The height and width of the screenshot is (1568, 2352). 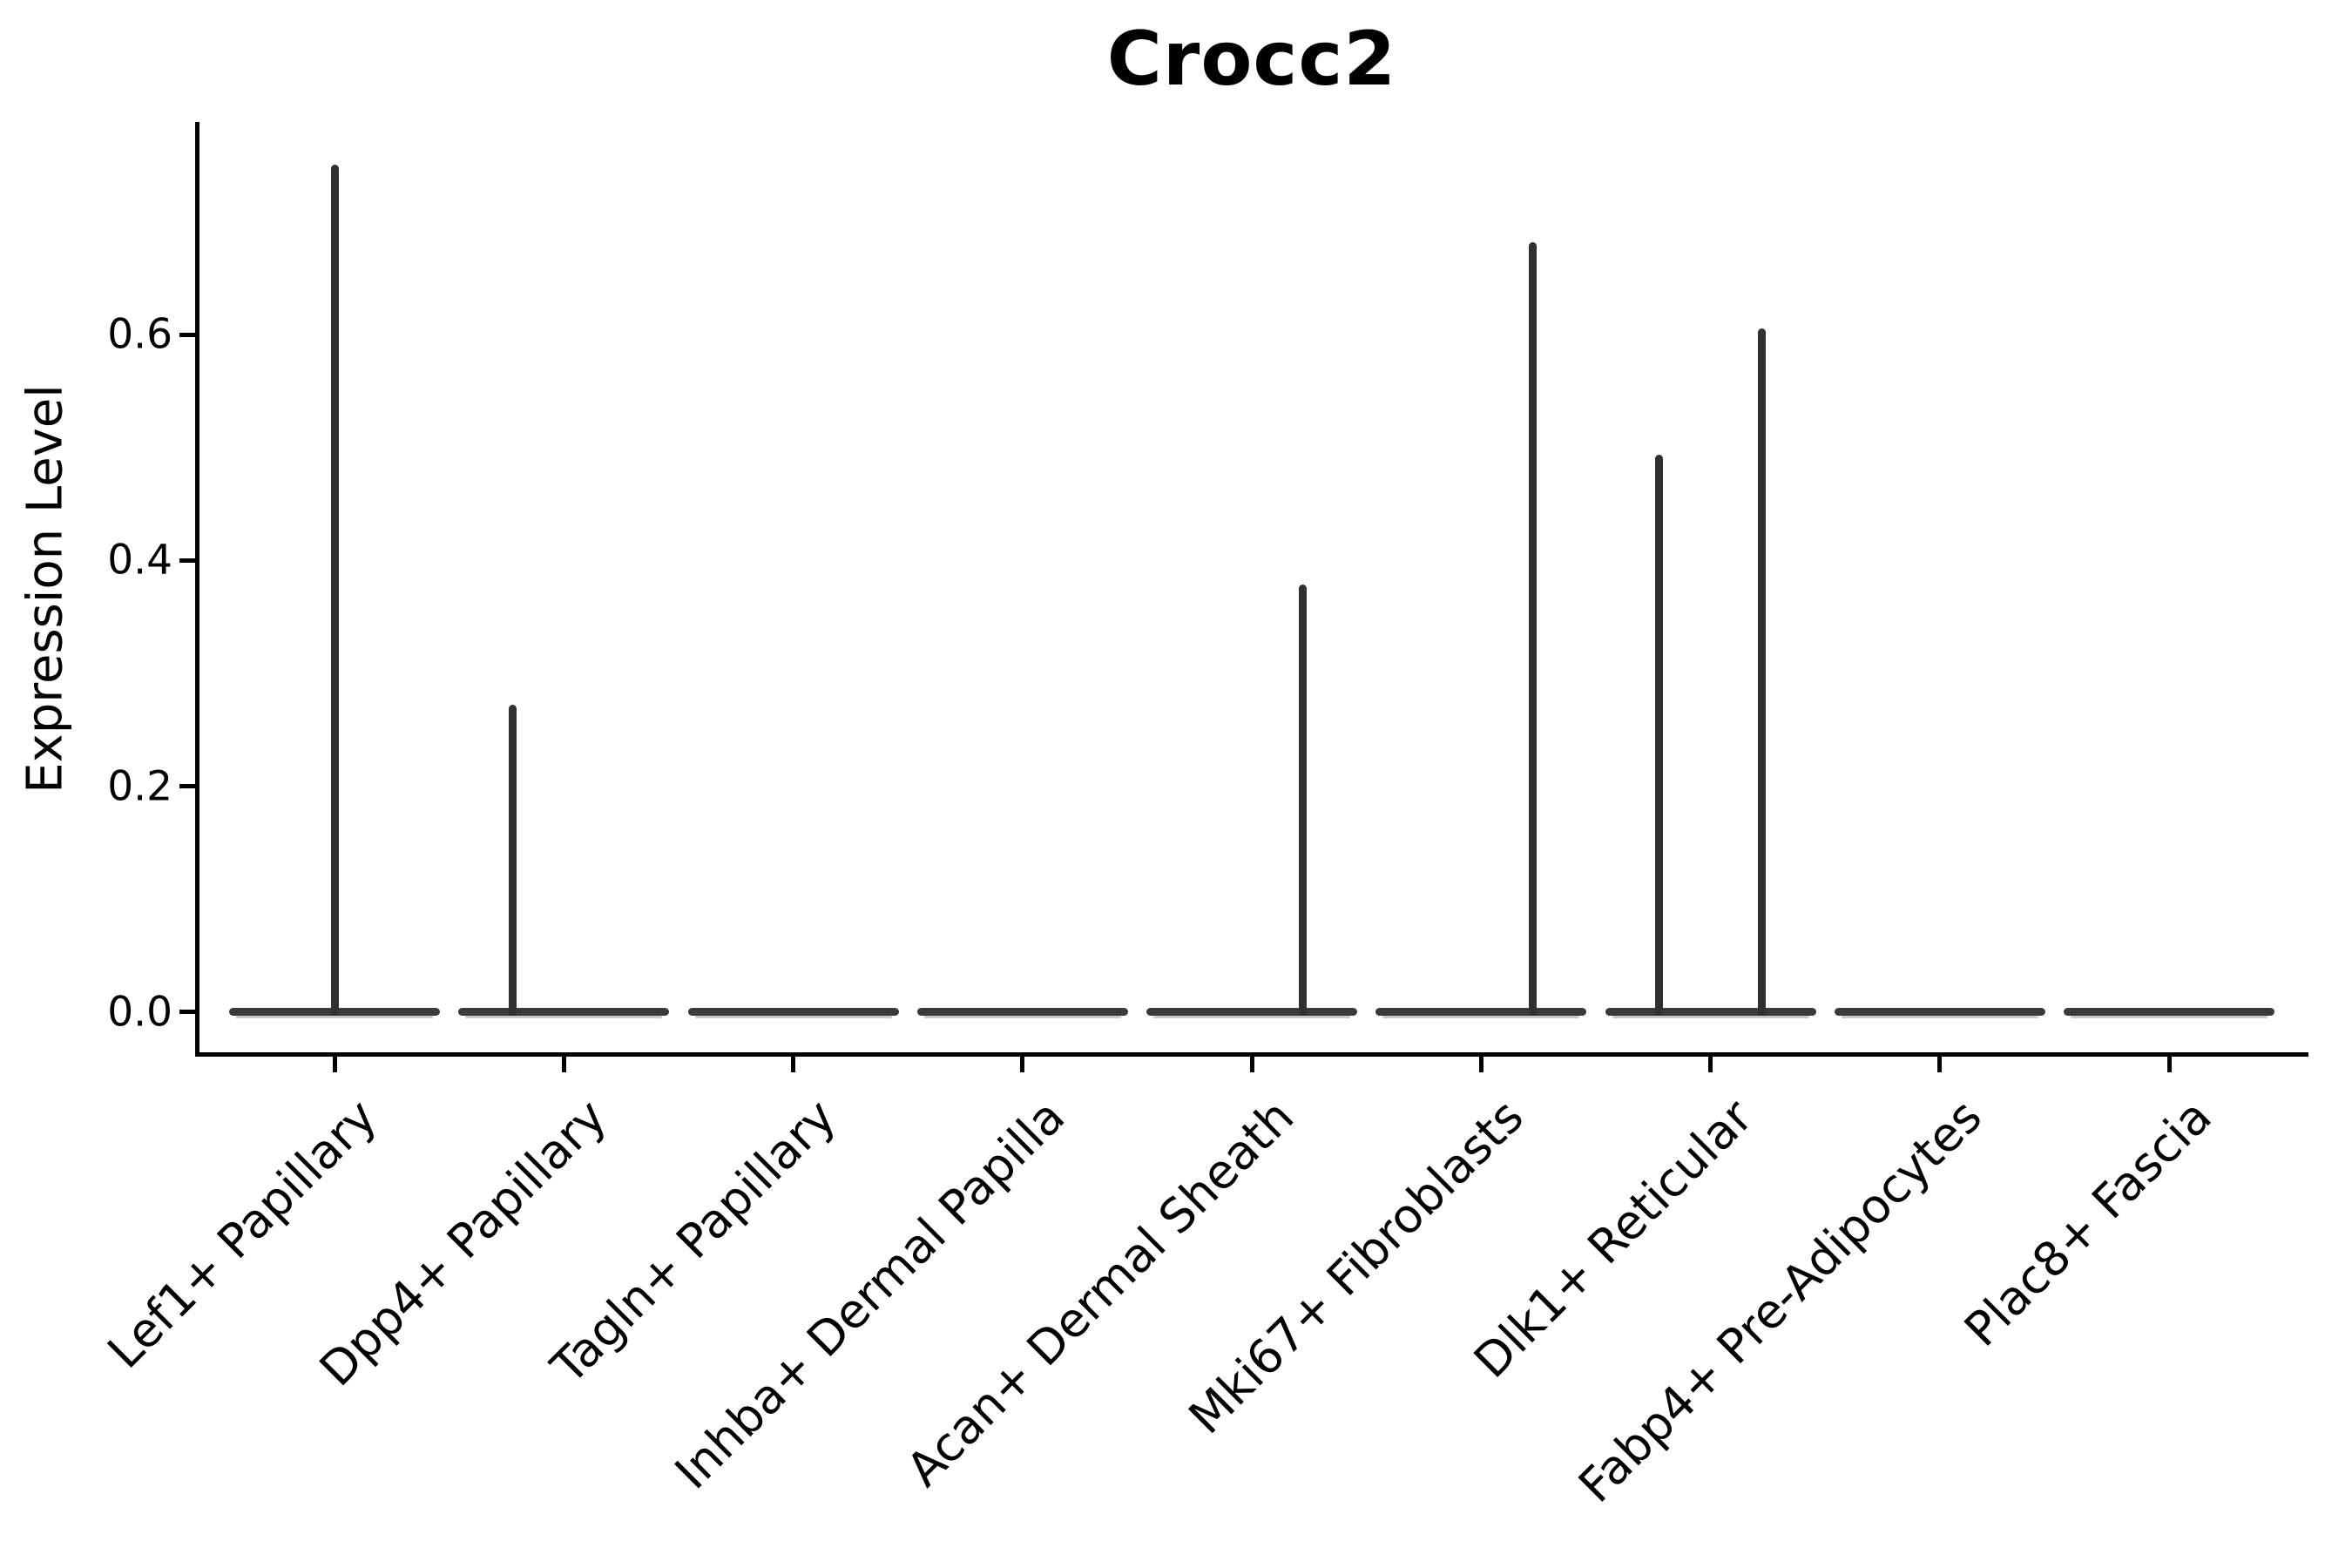 What do you see at coordinates (197, 589) in the screenshot?
I see `y-axis-line` at bounding box center [197, 589].